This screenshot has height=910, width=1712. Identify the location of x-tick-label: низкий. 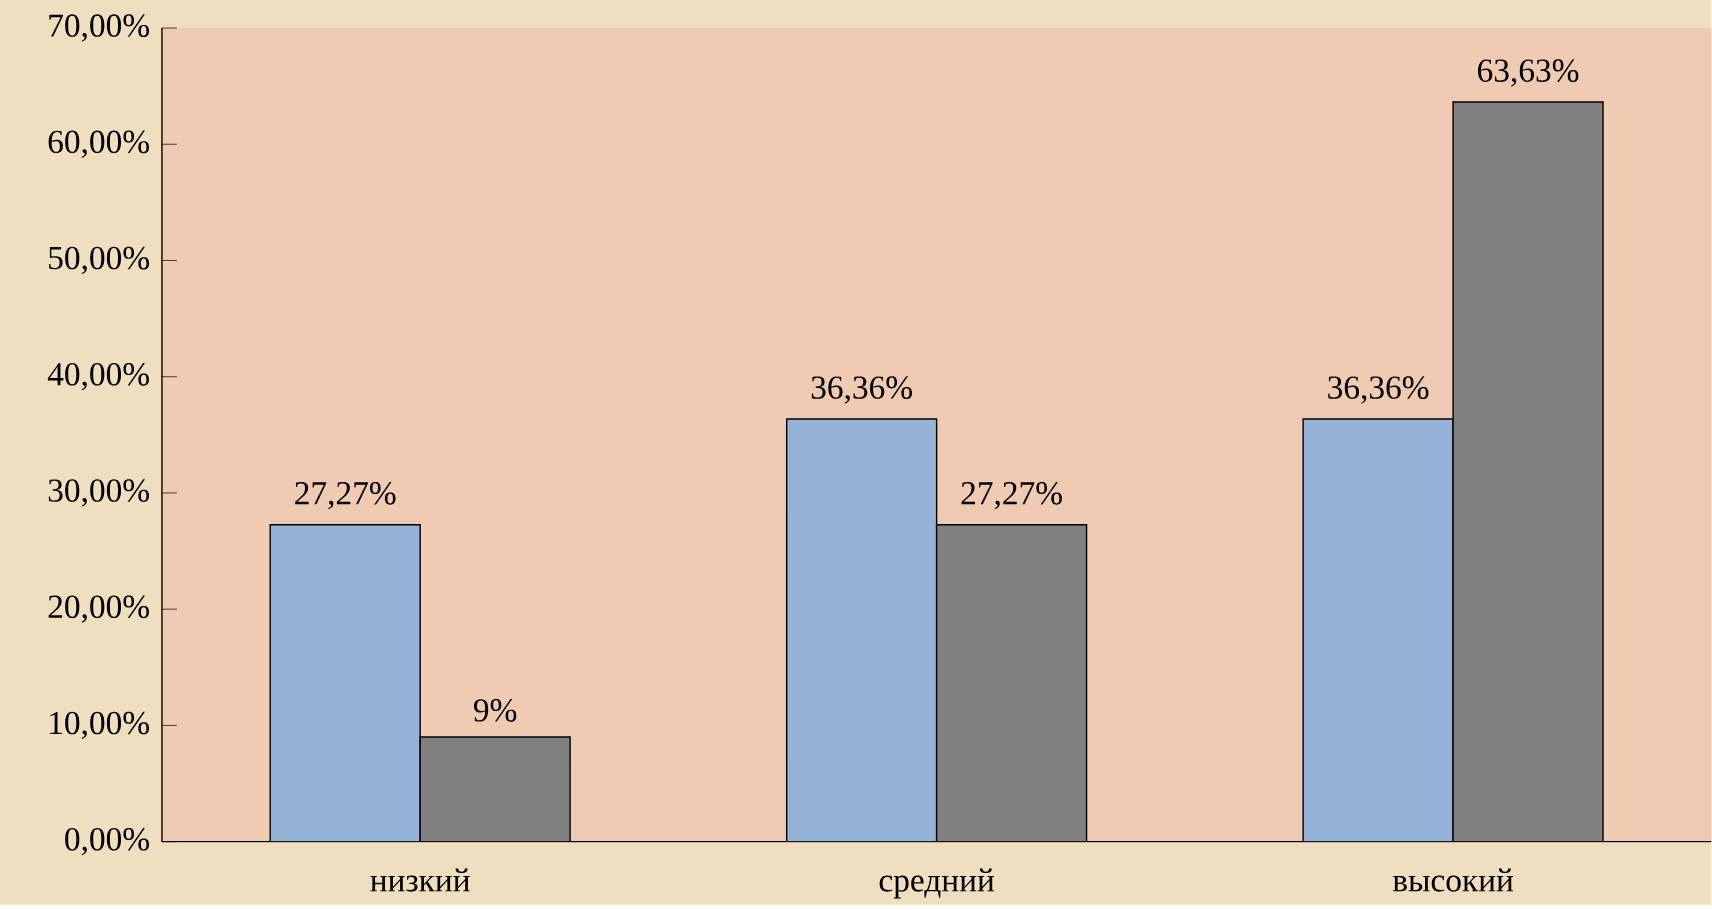
(420, 880).